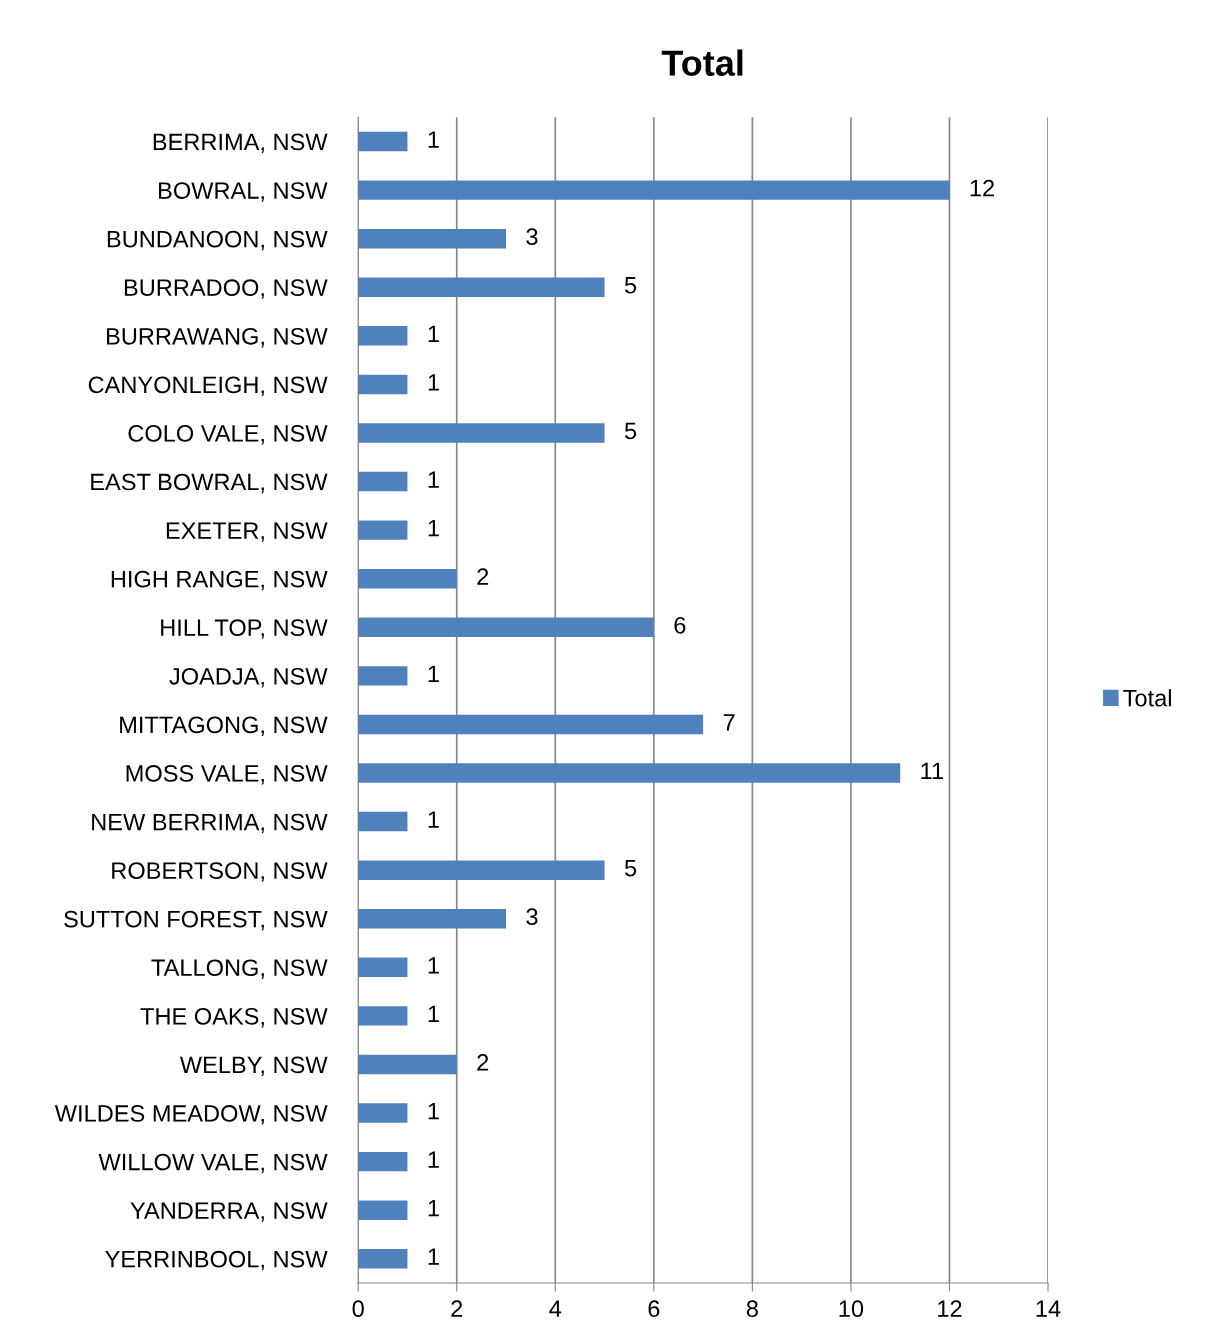  What do you see at coordinates (253, 1066) in the screenshot?
I see `y-tick-label: WELBY, NSW` at bounding box center [253, 1066].